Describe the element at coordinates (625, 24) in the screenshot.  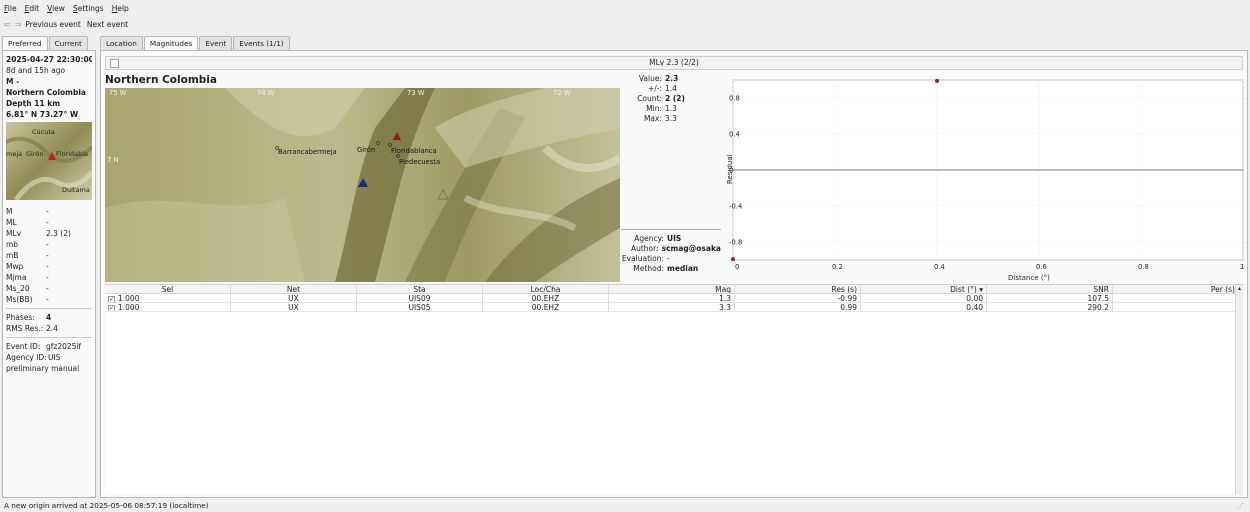
I see `toolbar: ⇐ ⇒ Previous event Next event` at that location.